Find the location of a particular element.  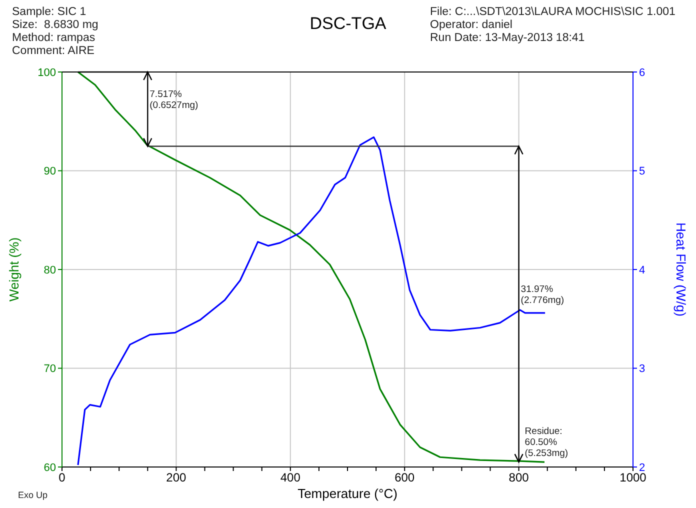

x-tick-label: 800 is located at coordinates (519, 477).